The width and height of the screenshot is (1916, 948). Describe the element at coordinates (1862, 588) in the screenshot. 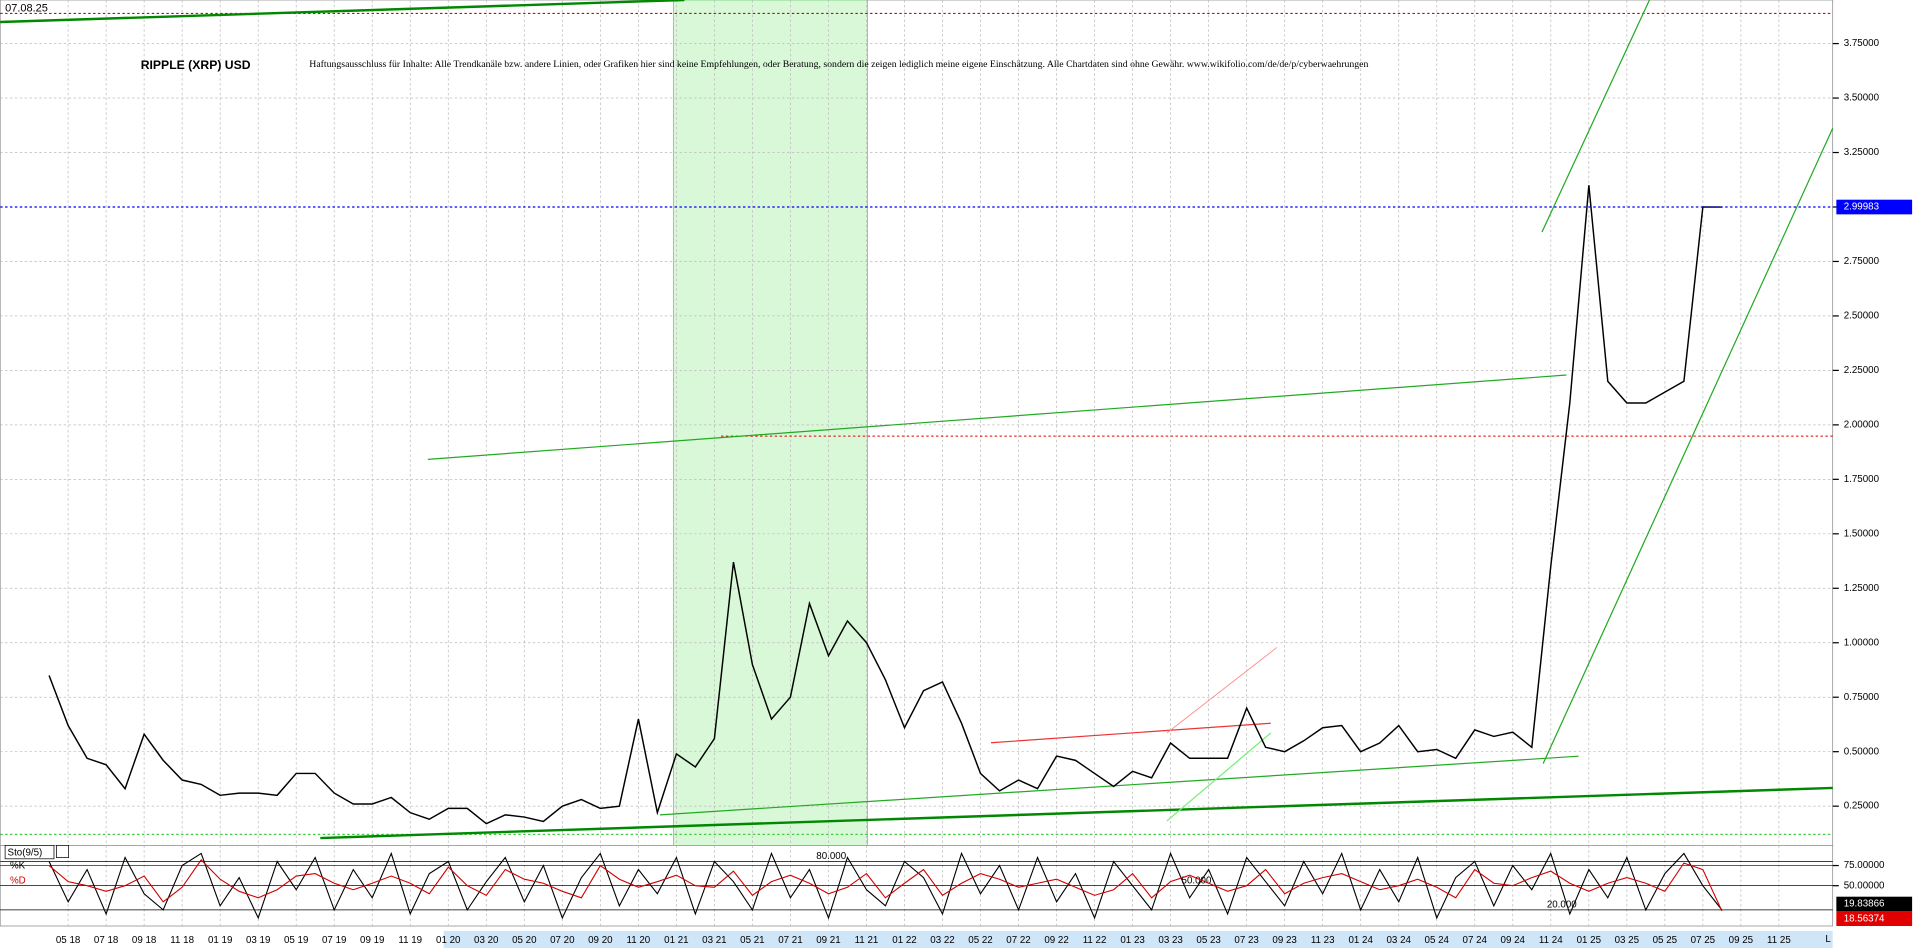

I see `y-tick-label: 1.25000` at that location.